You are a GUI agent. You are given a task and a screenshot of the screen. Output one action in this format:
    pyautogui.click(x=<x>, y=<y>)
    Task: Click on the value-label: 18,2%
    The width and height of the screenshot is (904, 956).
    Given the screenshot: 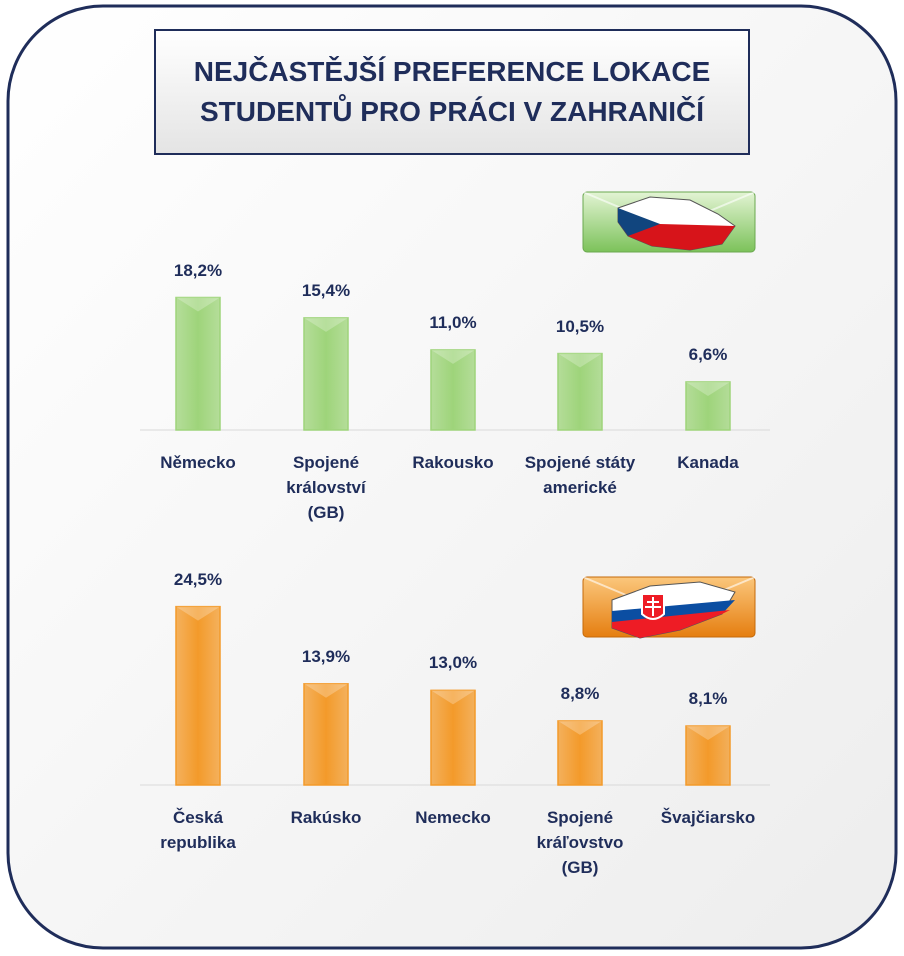 What is the action you would take?
    pyautogui.click(x=198, y=270)
    